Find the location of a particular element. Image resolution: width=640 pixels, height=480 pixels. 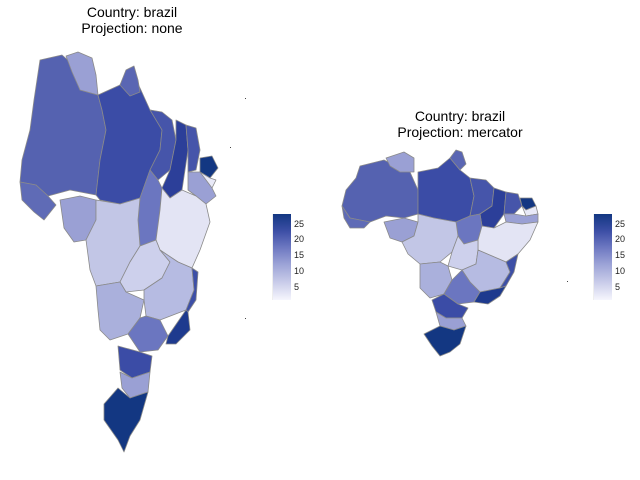

region-para is located at coordinates (446, 190).